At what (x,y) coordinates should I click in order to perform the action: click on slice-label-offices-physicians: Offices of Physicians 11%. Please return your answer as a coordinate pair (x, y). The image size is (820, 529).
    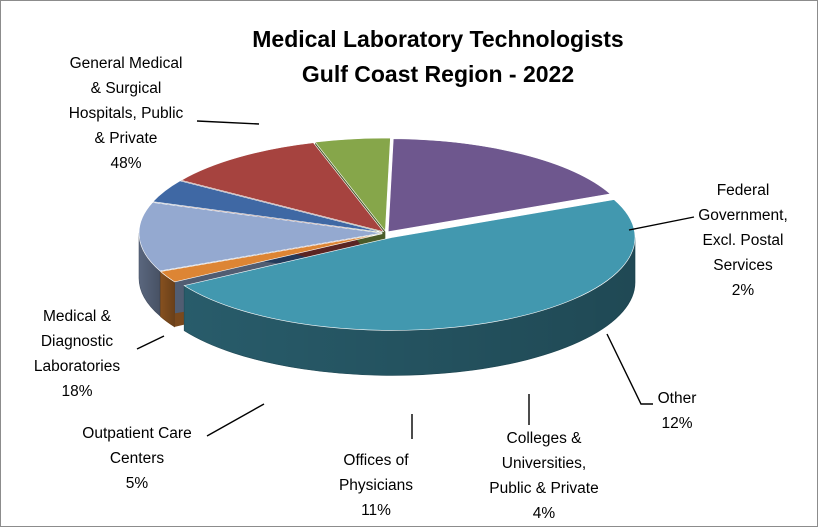
    Looking at the image, I should click on (376, 485).